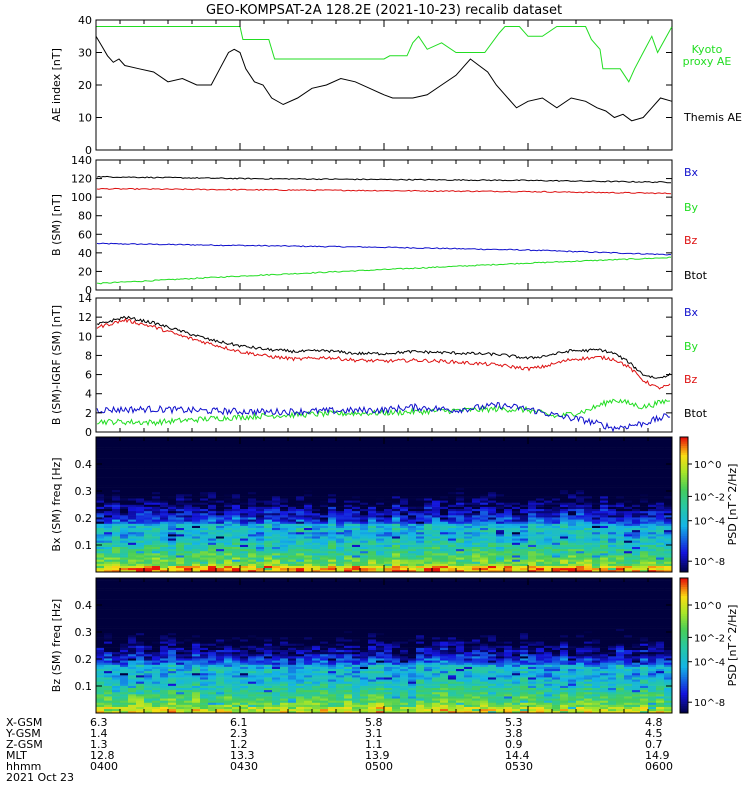 Image resolution: width=750 pixels, height=800 pixels. I want to click on legend-by: By, so click(691, 207).